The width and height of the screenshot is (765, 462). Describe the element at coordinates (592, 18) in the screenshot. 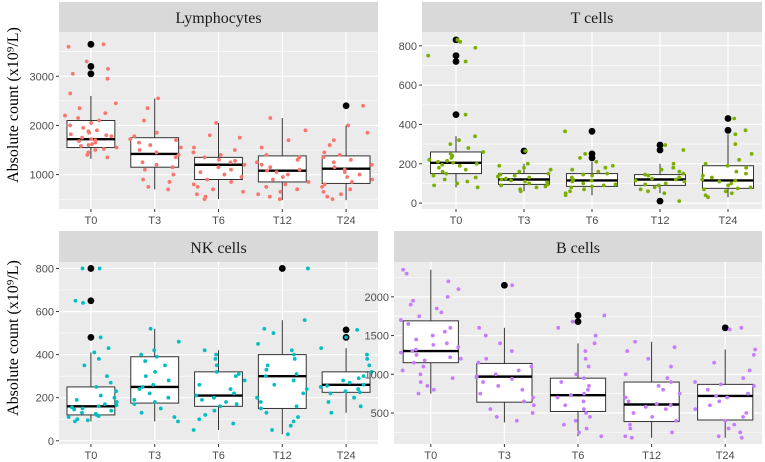

I see `strip-title-t-cells: T cells` at that location.